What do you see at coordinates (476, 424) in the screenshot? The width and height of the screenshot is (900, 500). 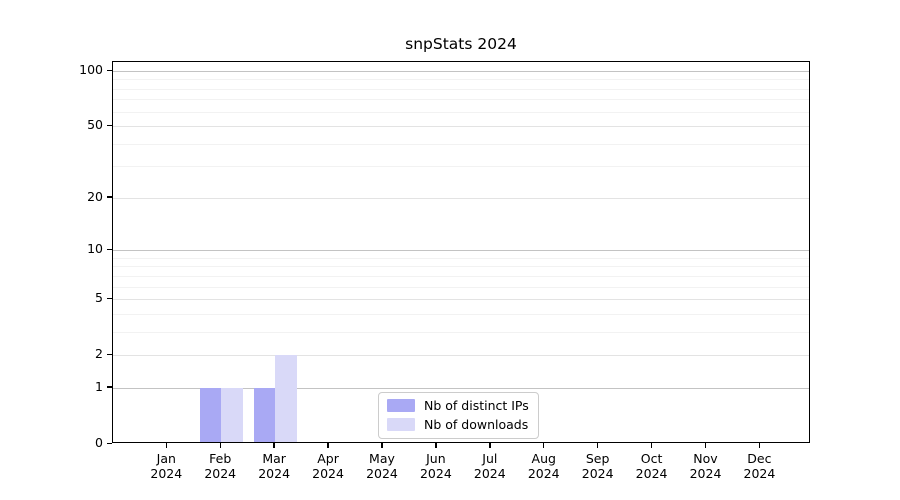 I see `legend-label-downloads: Nb of downloads` at bounding box center [476, 424].